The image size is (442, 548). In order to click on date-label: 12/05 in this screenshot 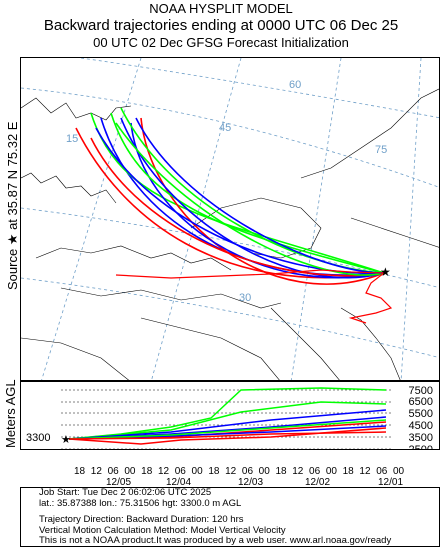, I will do `click(119, 482)`.